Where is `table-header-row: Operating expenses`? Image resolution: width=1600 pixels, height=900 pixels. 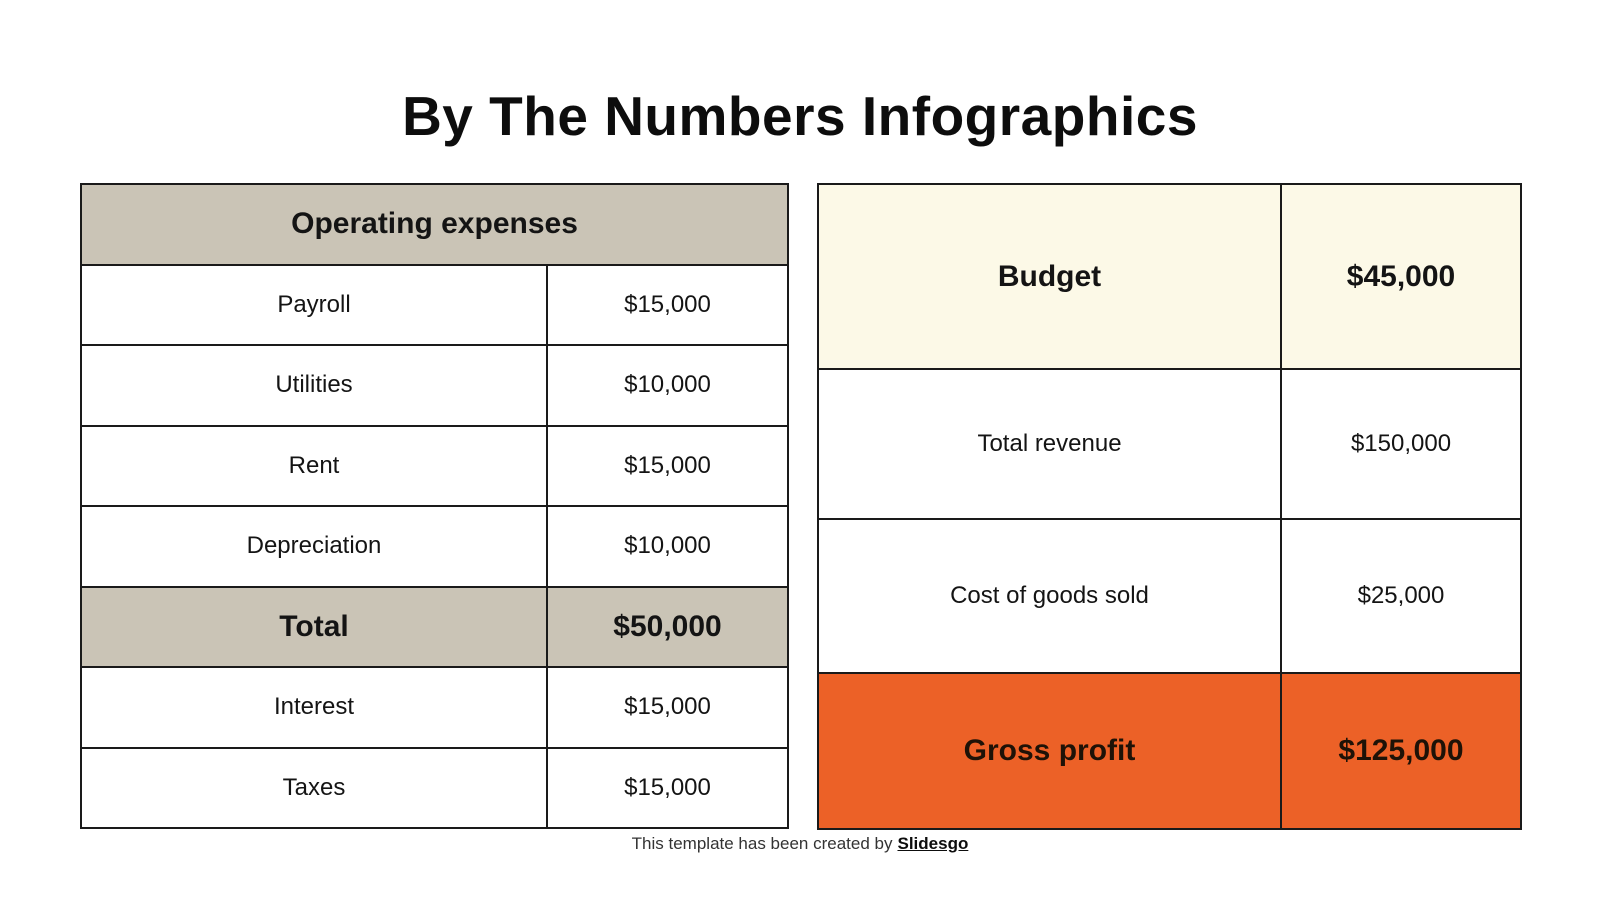 table-header-row: Operating expenses is located at coordinates (434, 224).